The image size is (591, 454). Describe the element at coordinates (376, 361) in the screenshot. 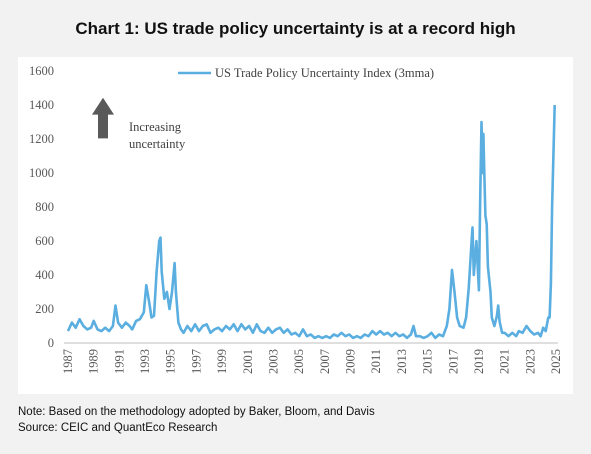

I see `x-tick-label: 2011` at that location.